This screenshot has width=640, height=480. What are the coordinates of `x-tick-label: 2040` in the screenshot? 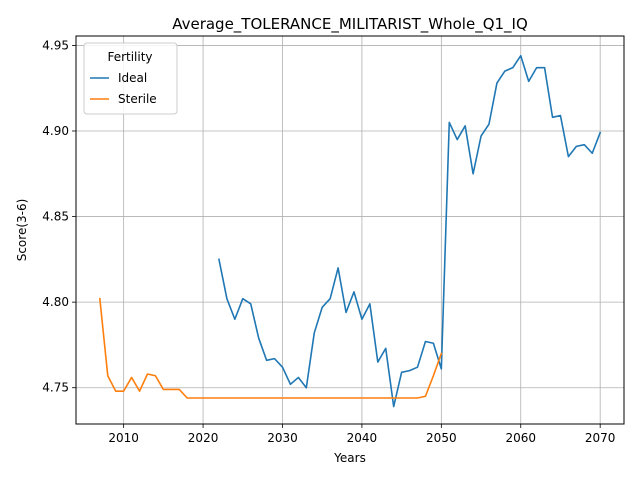 It's located at (362, 438).